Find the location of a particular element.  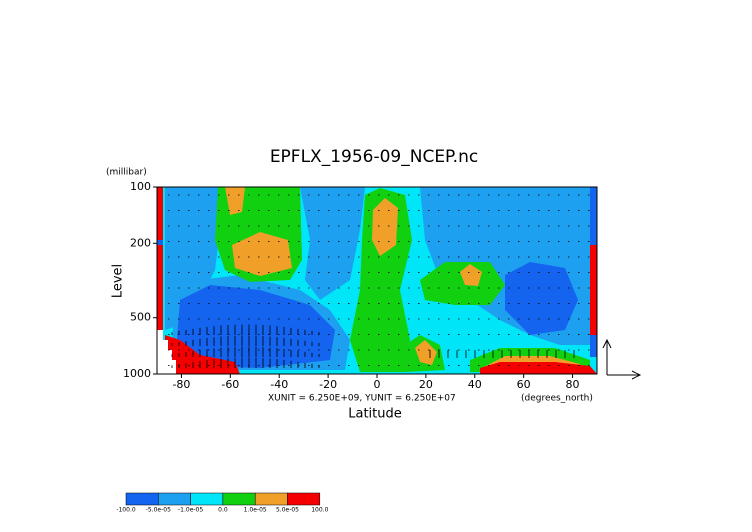

y-tick-label: 500 is located at coordinates (140, 317).